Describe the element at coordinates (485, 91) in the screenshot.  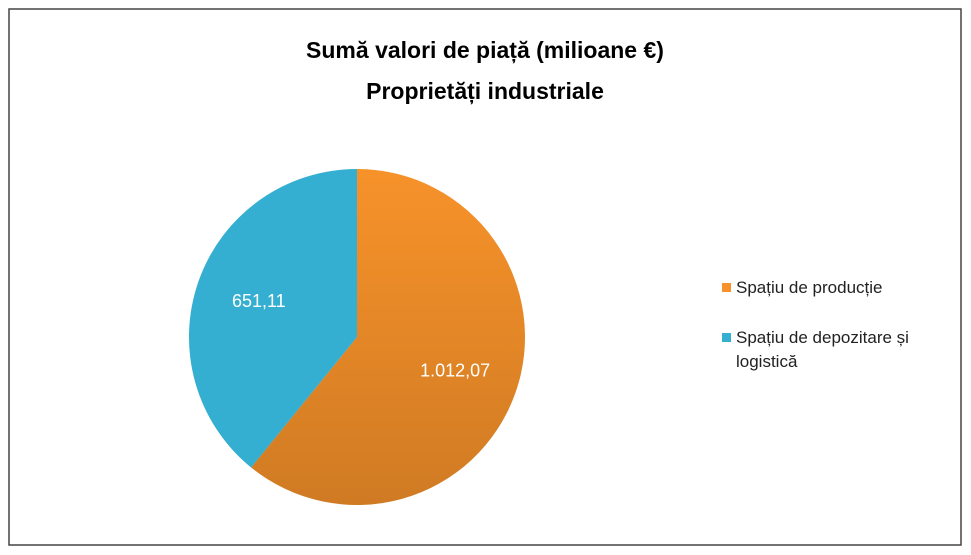
I see `chart-subtitle: Proprietăți industriale` at that location.